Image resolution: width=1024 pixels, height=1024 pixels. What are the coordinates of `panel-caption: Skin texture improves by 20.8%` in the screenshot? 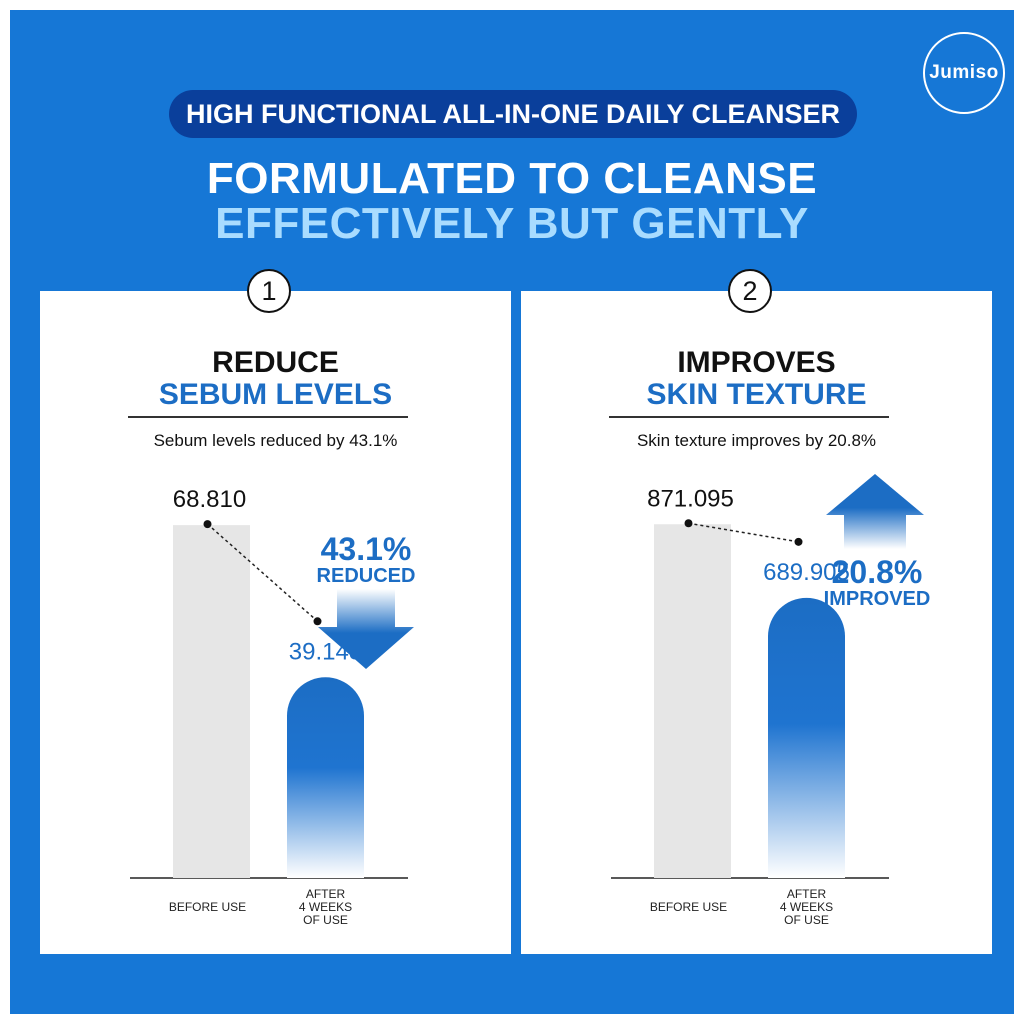 It's located at (756, 440).